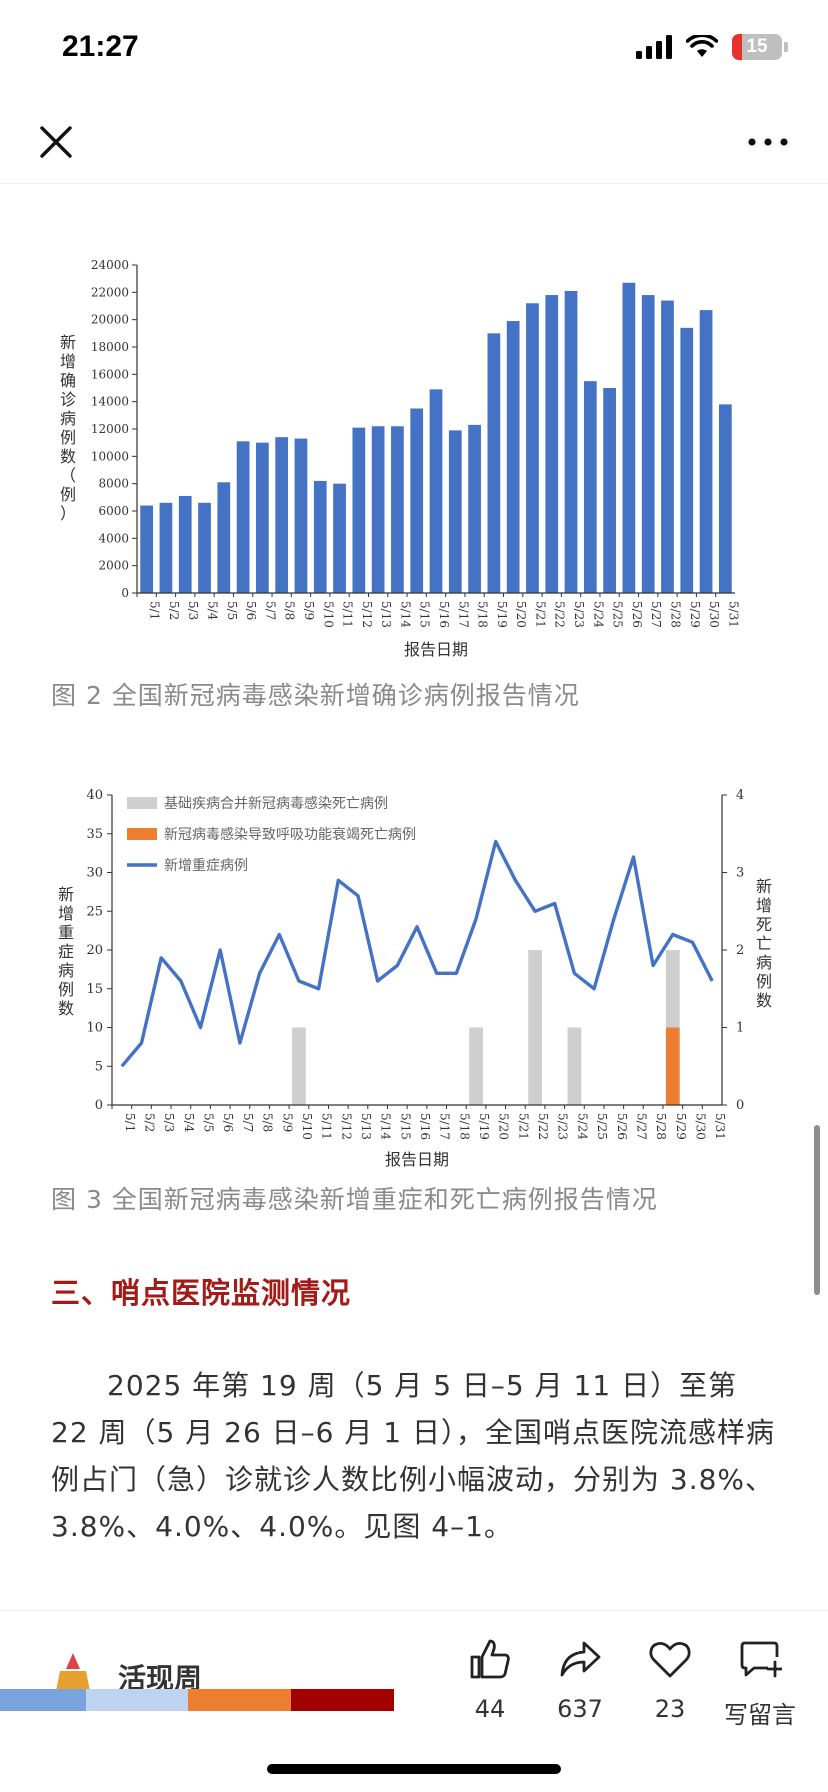 The height and width of the screenshot is (1792, 828). What do you see at coordinates (786, 47) in the screenshot?
I see `battery-tip` at bounding box center [786, 47].